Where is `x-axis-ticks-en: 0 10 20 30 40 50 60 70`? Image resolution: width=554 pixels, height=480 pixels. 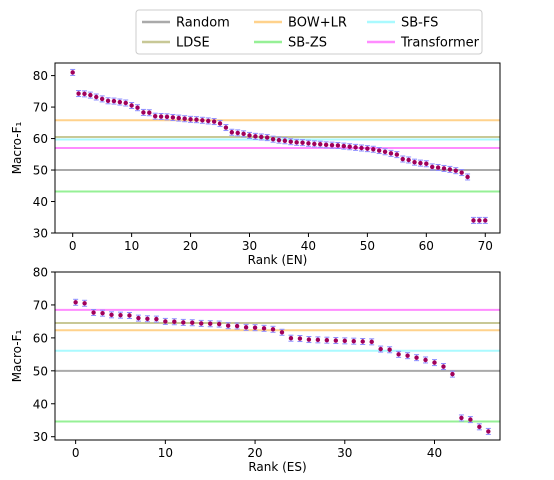 x-axis-ticks-en: 0 10 20 30 40 50 60 70 is located at coordinates (281, 243).